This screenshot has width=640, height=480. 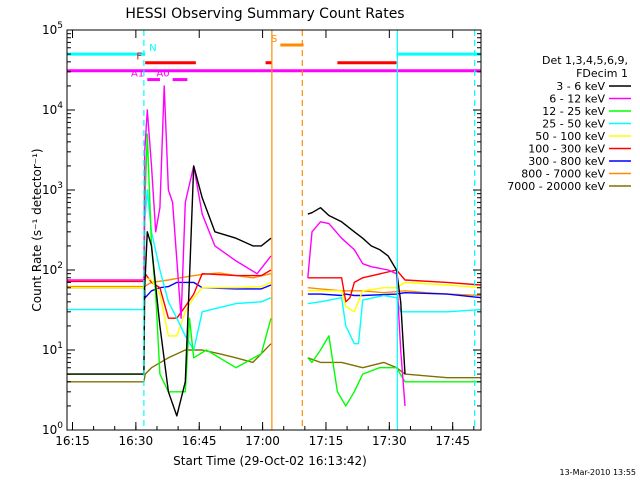 I want to click on legend-entry-label: 6 - 12 keV, so click(x=577, y=99).